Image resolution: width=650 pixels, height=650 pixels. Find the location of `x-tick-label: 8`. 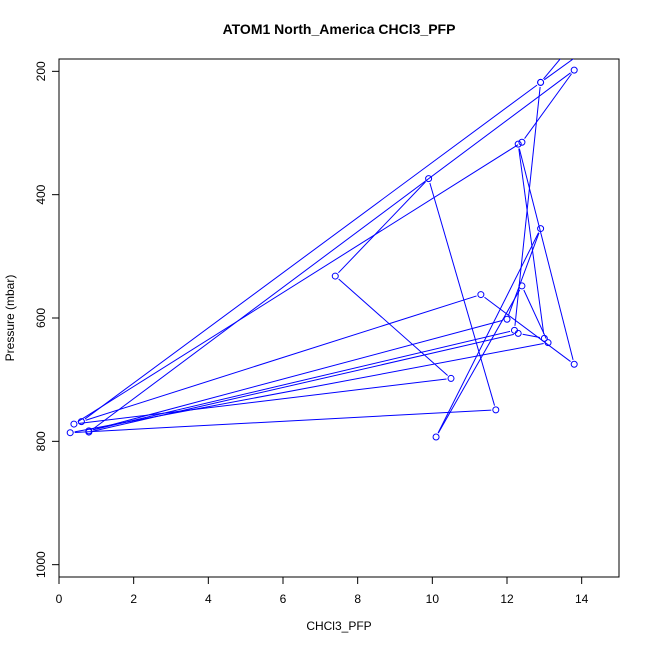

x-tick-label: 8 is located at coordinates (357, 599).